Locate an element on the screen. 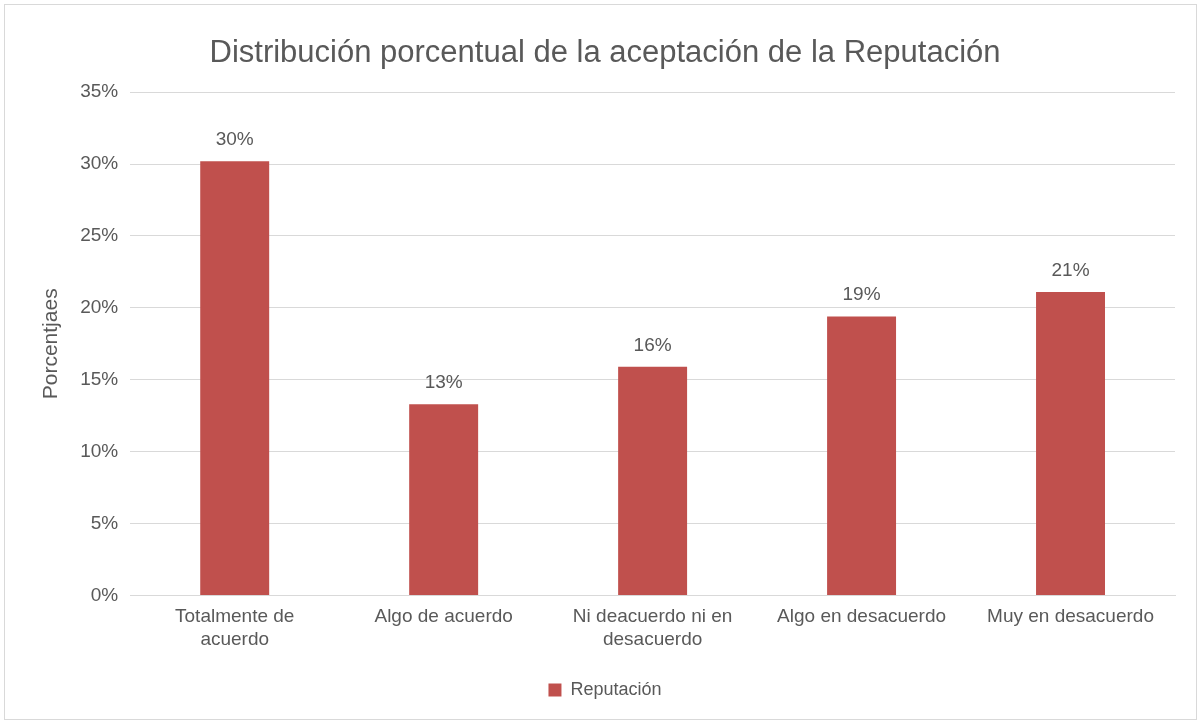 This screenshot has width=1203, height=726. chart-title: Distribución porcentual de la aceptación de la Reputación is located at coordinates (605, 52).